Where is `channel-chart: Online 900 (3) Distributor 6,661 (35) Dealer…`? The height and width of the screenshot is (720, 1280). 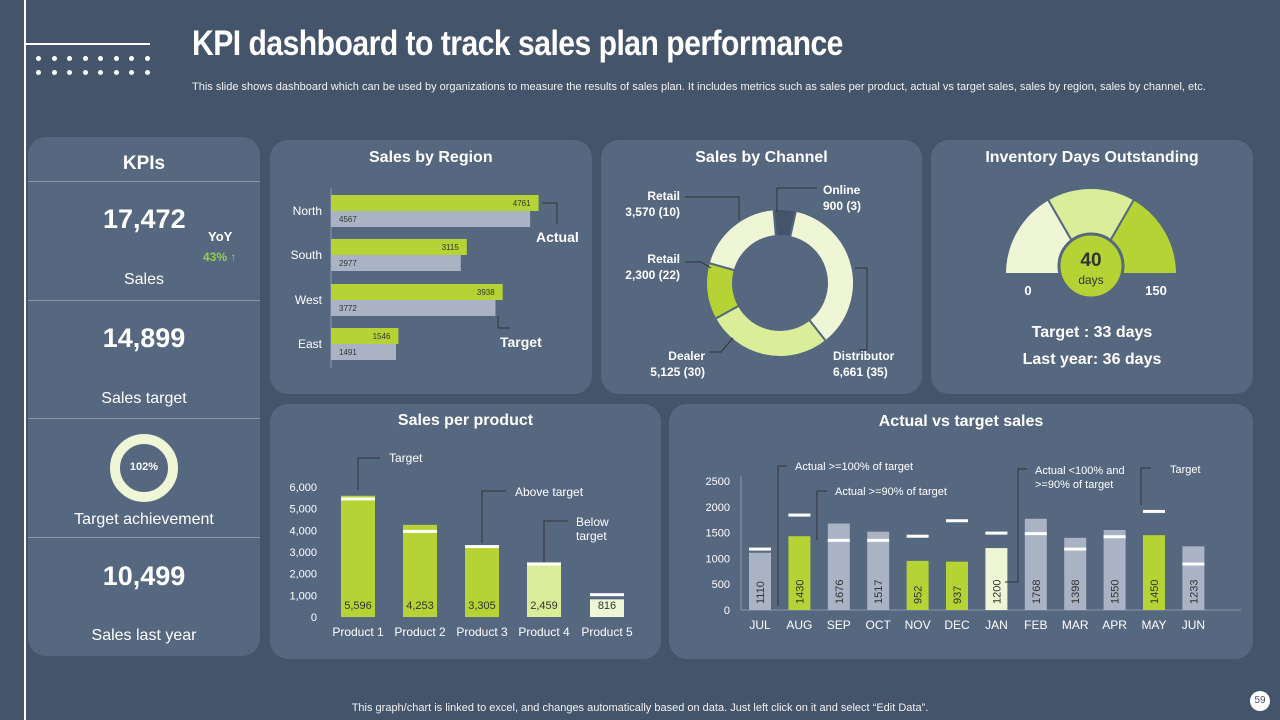 channel-chart: Online 900 (3) Distributor 6,661 (35) Dealer… is located at coordinates (759, 281).